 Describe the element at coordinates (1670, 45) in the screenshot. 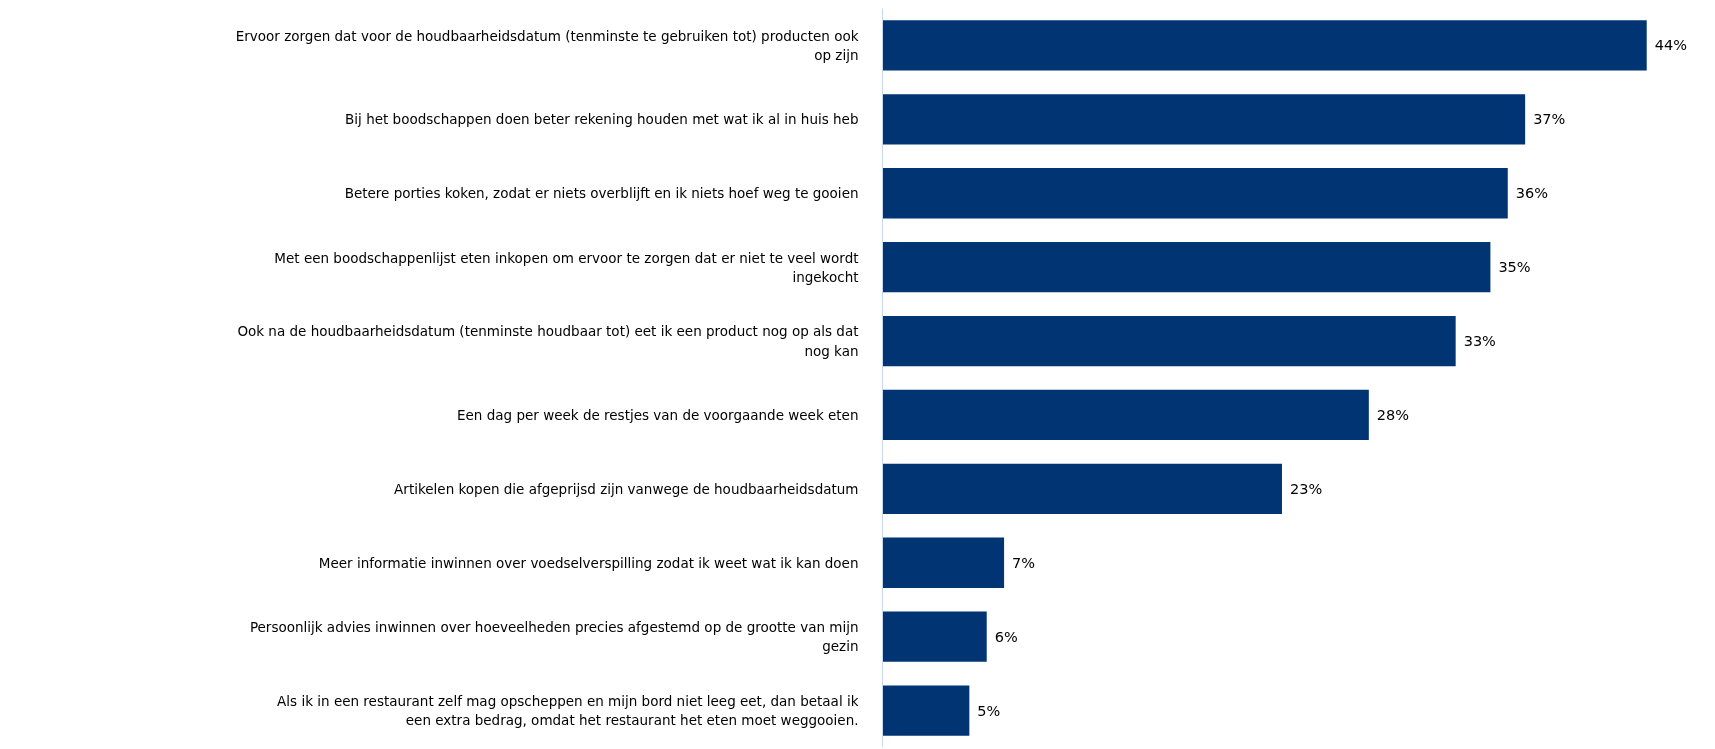

I see `data-label: 44%` at that location.